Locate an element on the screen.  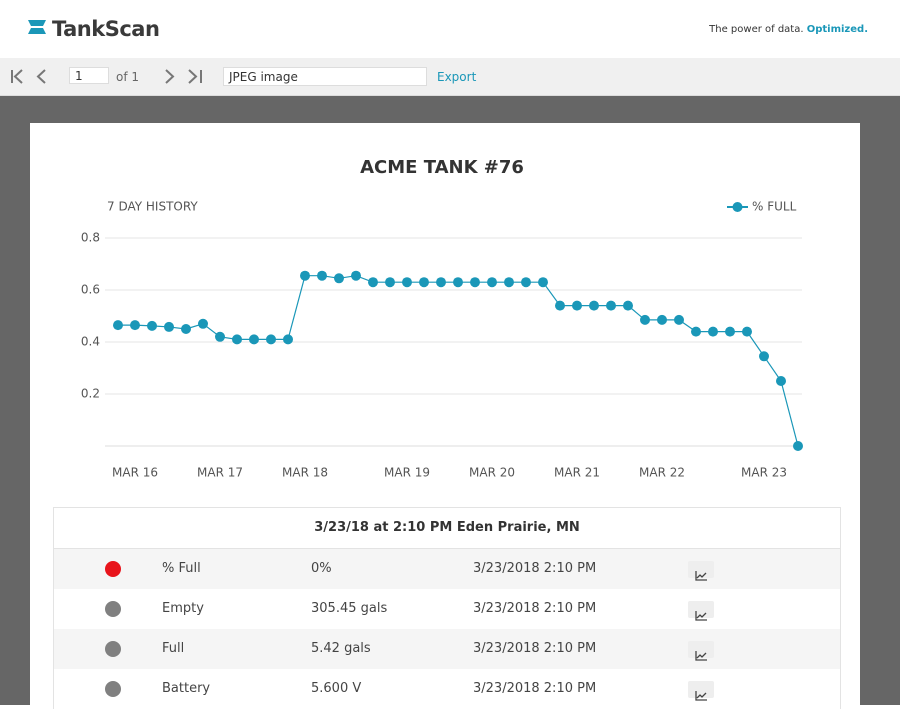
y-tick-label: 0.2 is located at coordinates (90, 394).